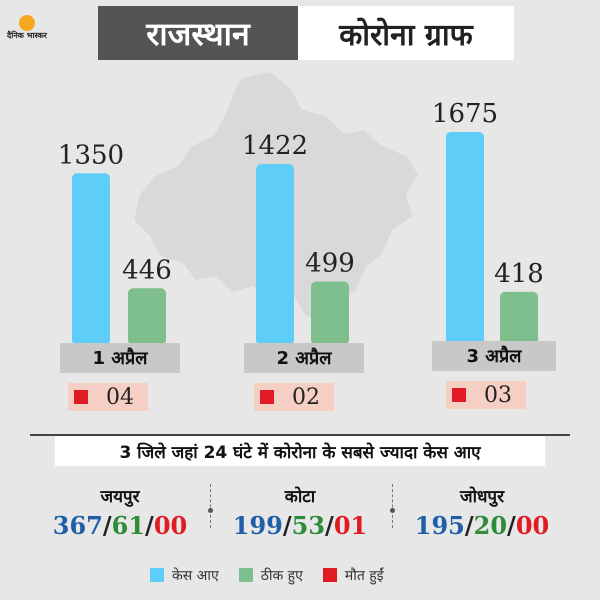  Describe the element at coordinates (308, 525) in the screenshot. I see `district-recovered: 53` at that location.